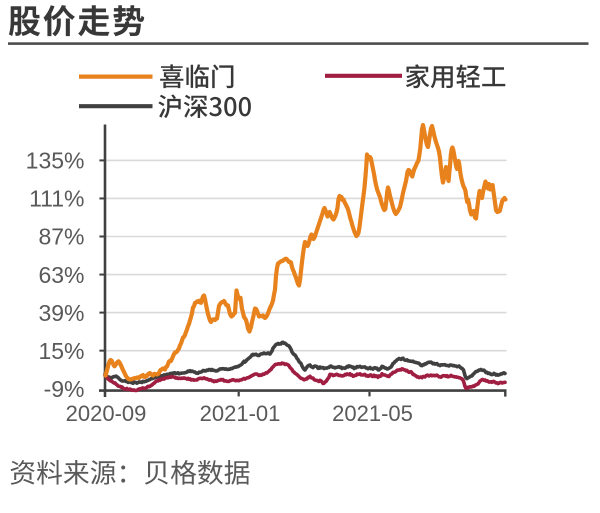 This screenshot has height=513, width=600. Describe the element at coordinates (61, 275) in the screenshot. I see `svg-text: 63%` at that location.